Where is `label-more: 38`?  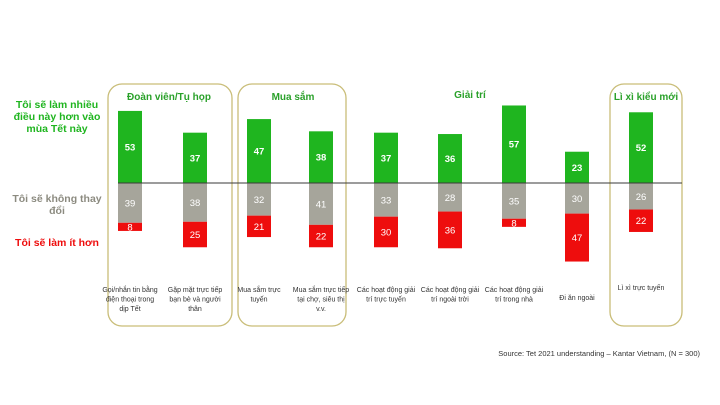 label-more: 38 is located at coordinates (321, 158).